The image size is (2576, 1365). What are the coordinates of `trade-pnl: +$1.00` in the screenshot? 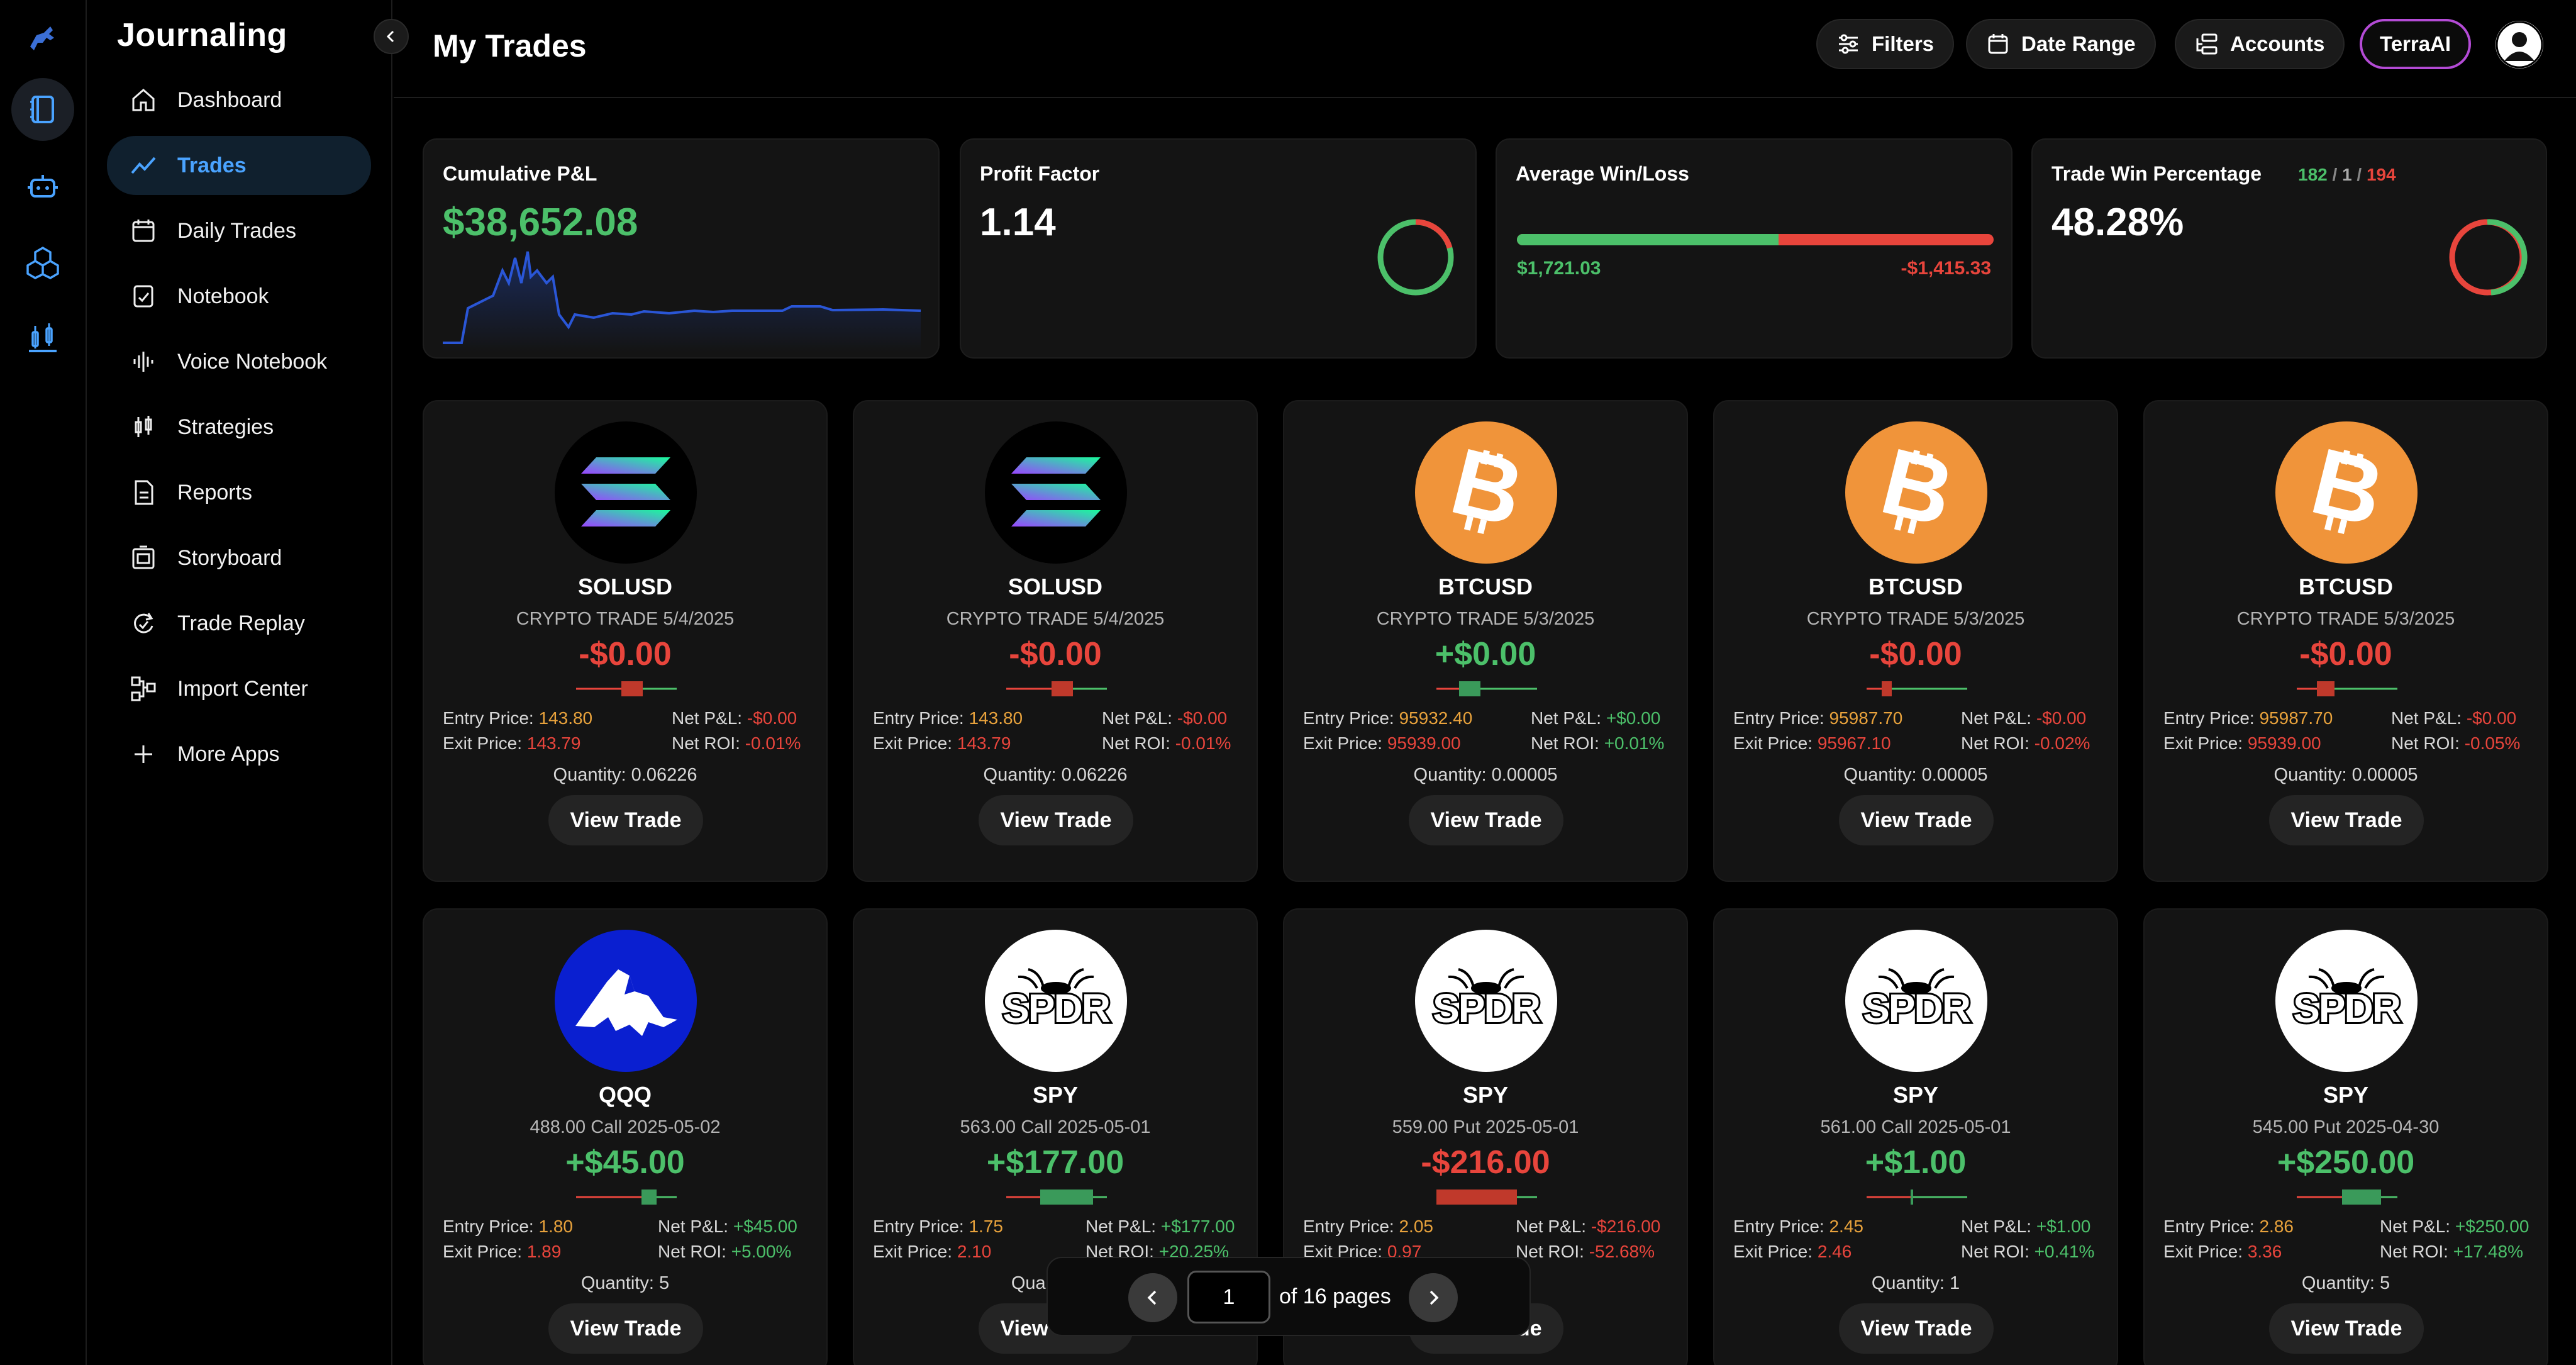 It's located at (1916, 1162).